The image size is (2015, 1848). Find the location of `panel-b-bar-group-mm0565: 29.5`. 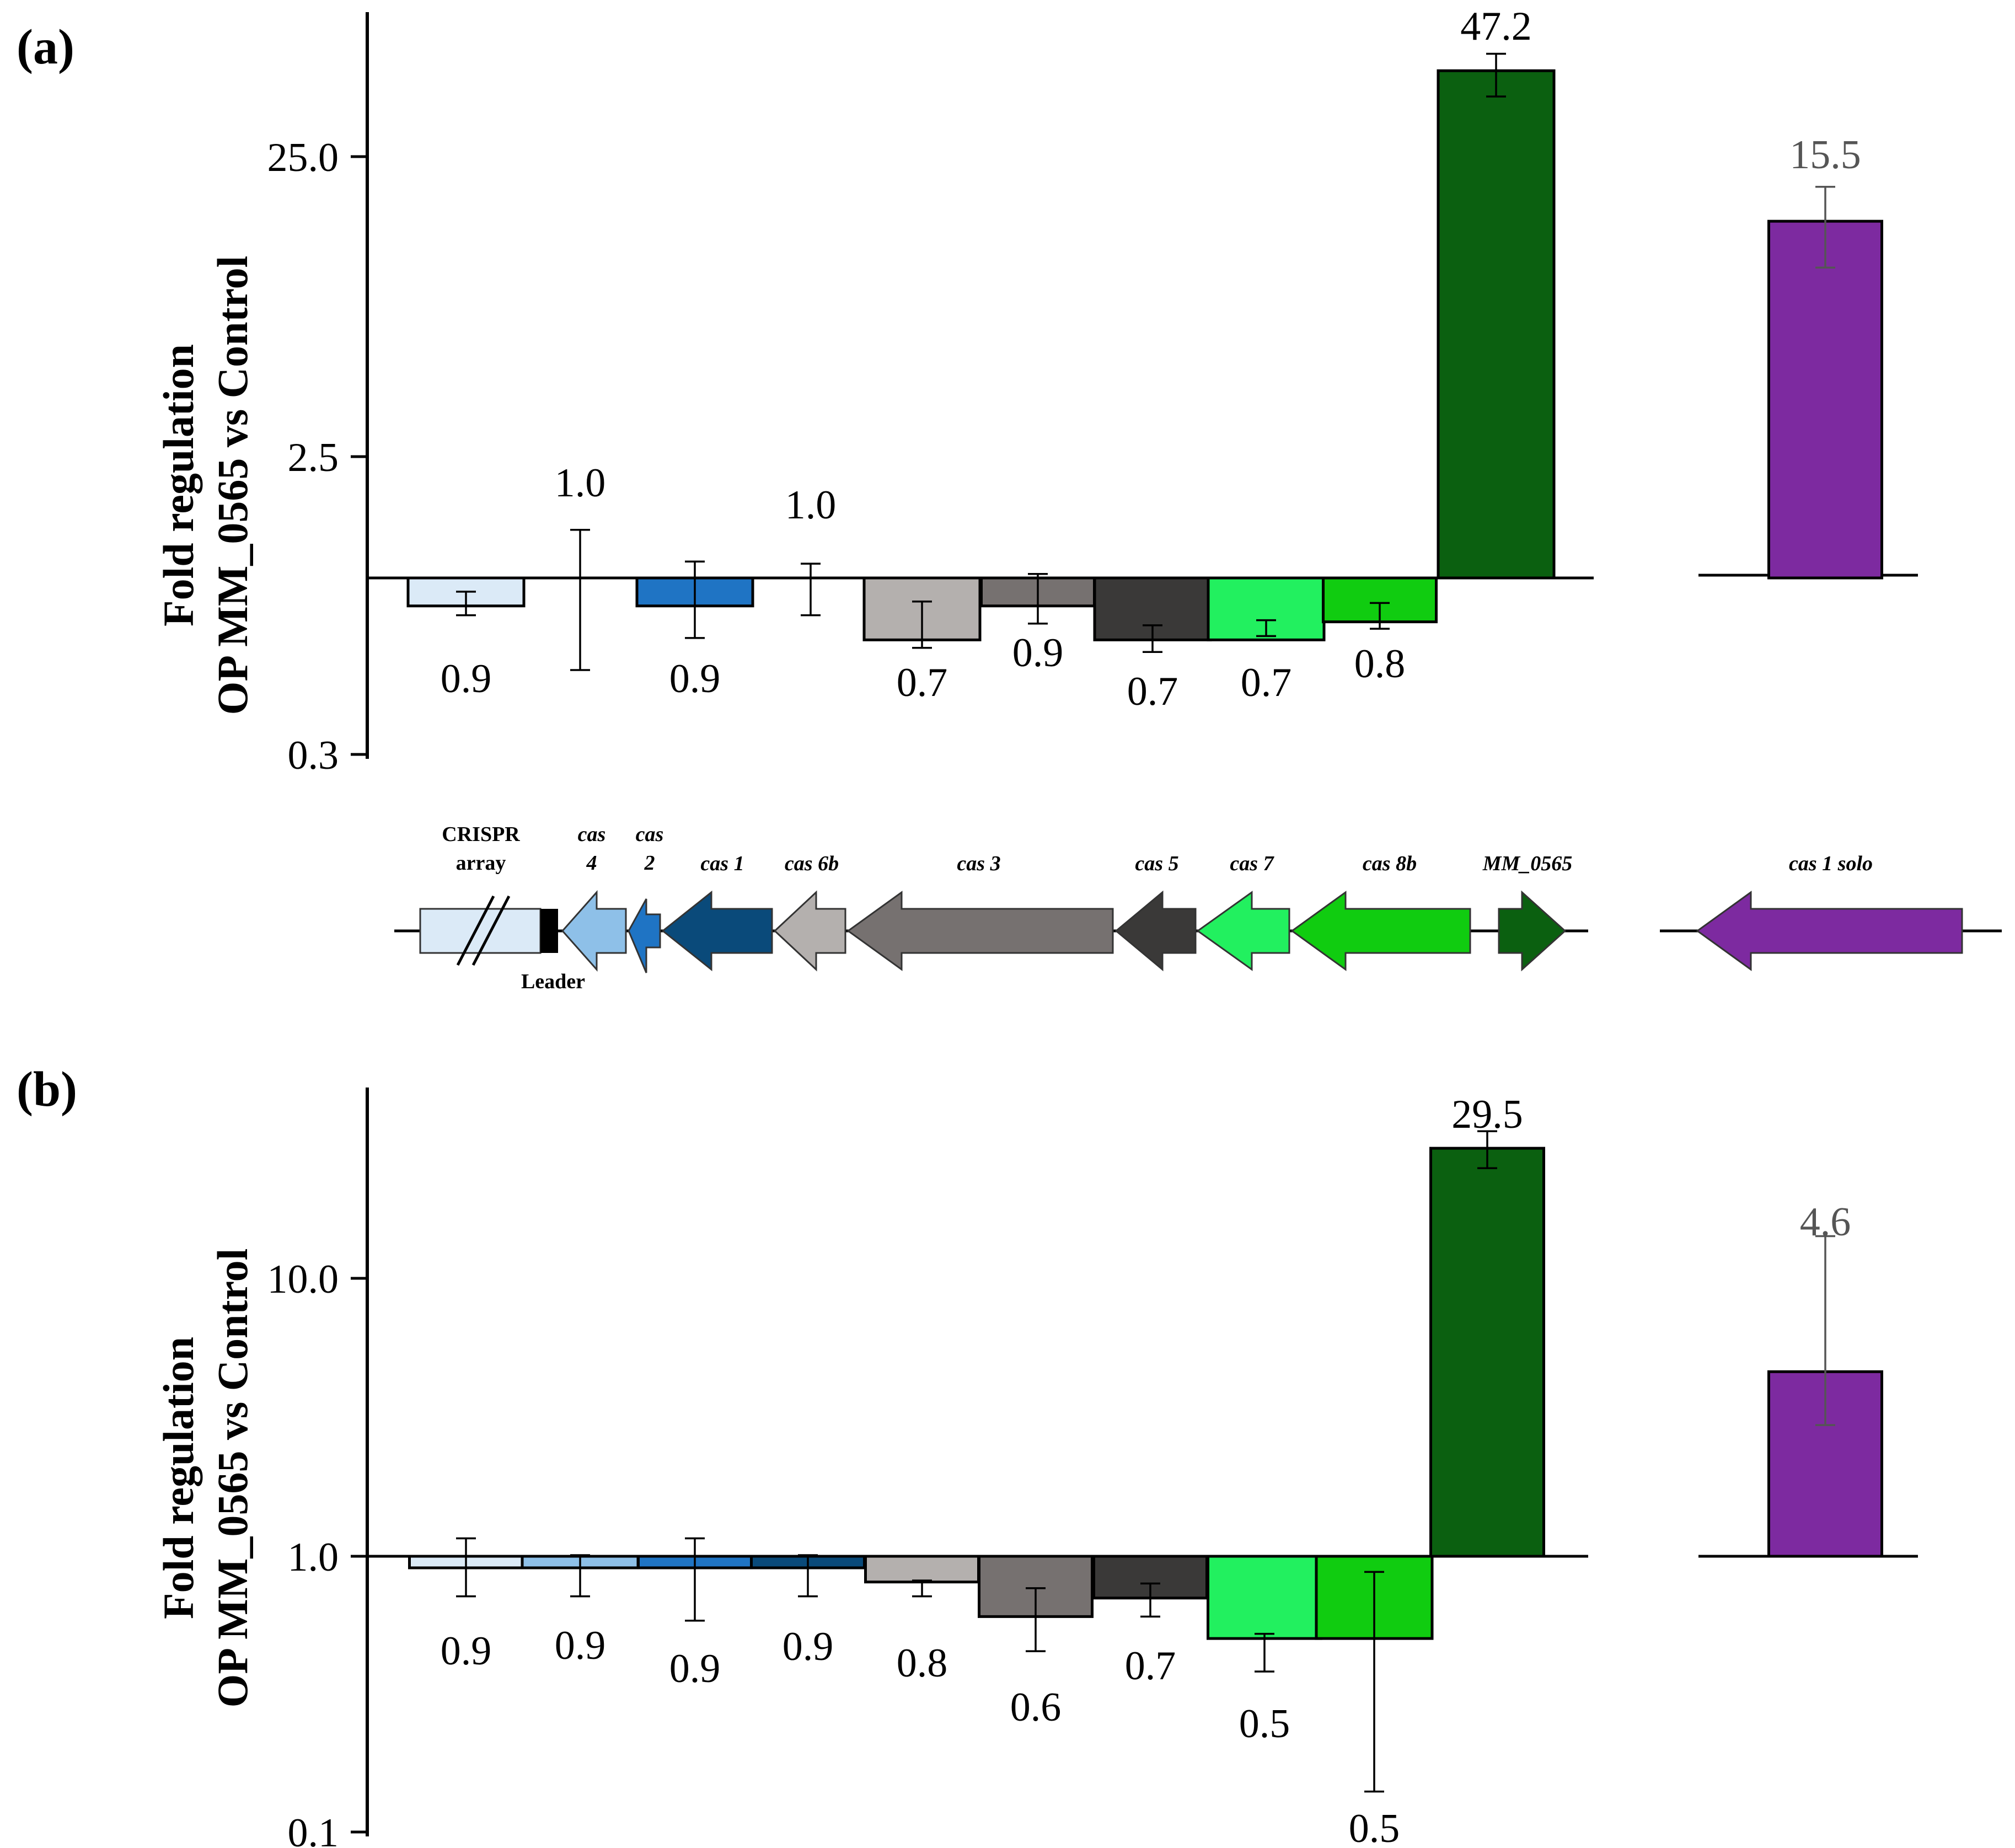

panel-b-bar-group-mm0565: 29.5 is located at coordinates (1487, 1325).